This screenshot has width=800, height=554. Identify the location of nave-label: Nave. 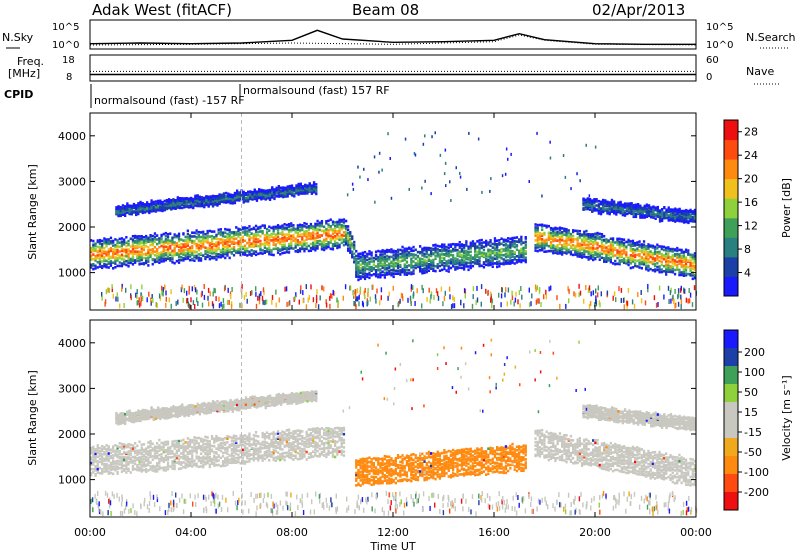
(760, 71).